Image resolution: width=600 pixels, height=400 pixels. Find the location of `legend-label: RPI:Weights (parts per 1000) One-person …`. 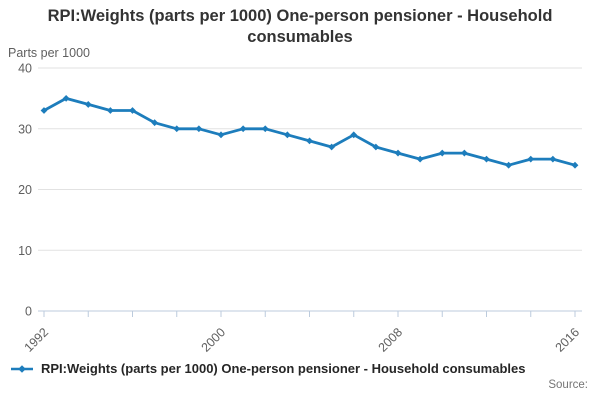

legend-label: RPI:Weights (parts per 1000) One-person … is located at coordinates (283, 368).